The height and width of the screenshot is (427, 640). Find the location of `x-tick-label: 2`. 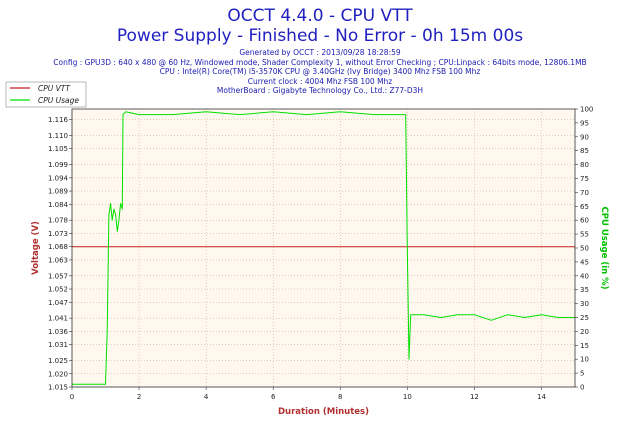

x-tick-label: 2 is located at coordinates (139, 397).